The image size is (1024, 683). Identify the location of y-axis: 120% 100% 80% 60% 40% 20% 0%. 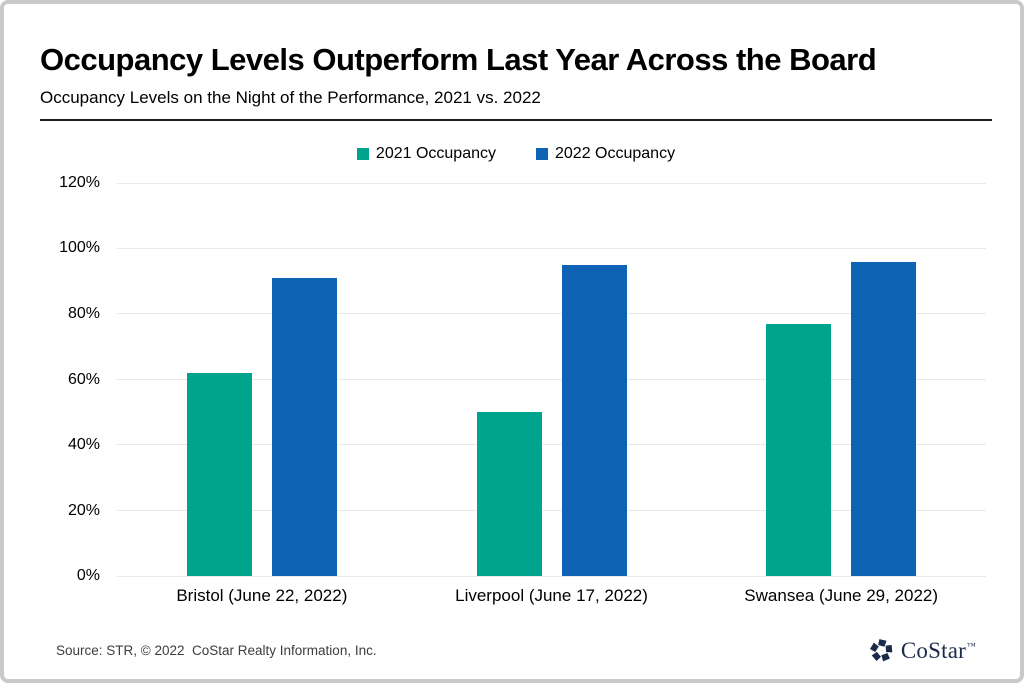
(70, 379).